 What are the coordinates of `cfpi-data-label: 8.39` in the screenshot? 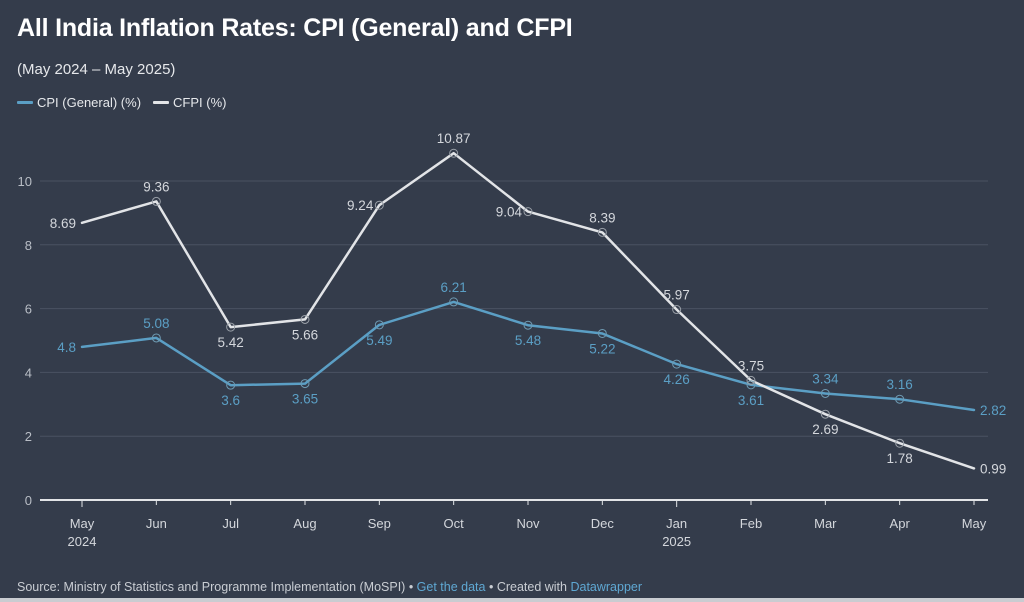 It's located at (602, 217).